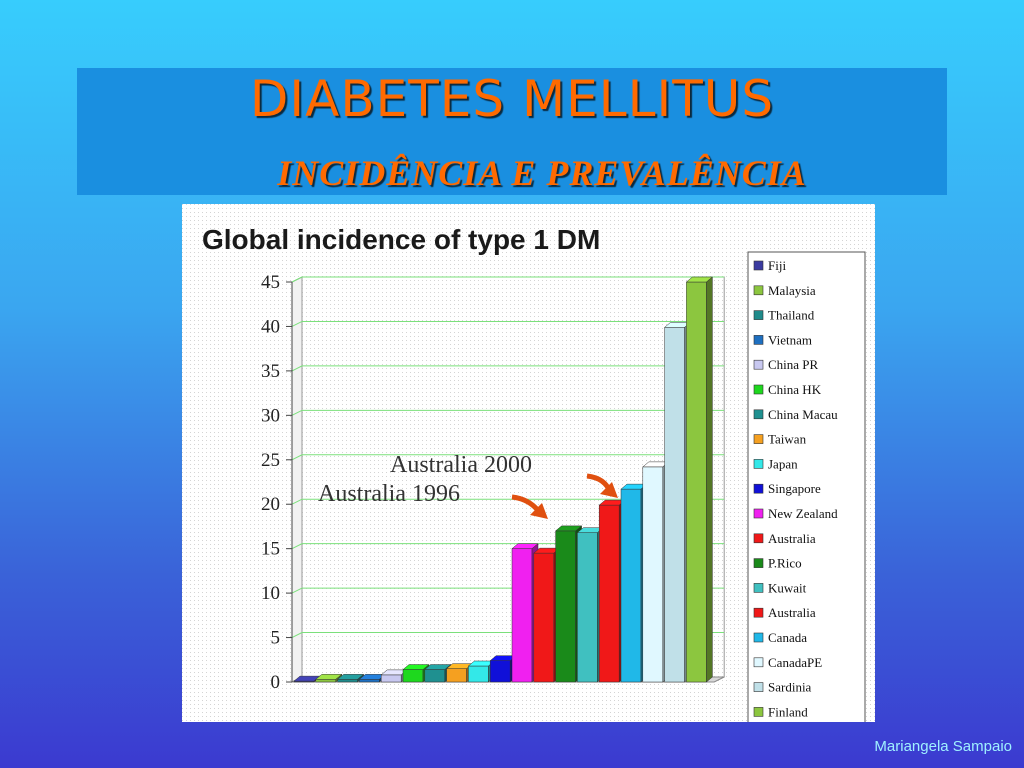  I want to click on y-tick-label: 40, so click(270, 326).